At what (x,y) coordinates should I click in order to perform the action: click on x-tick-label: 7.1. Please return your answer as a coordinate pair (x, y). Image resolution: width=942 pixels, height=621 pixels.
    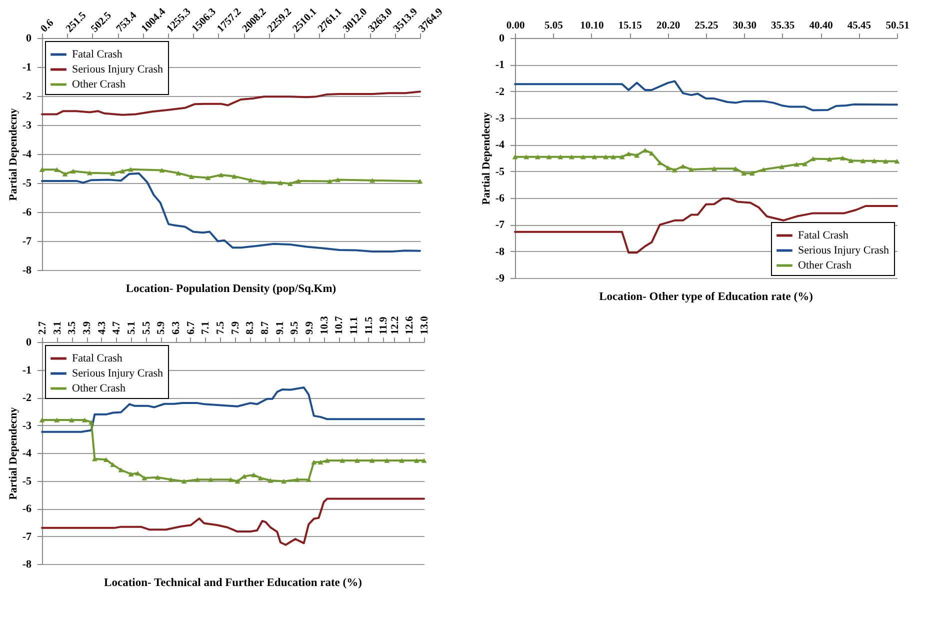
    Looking at the image, I should click on (206, 327).